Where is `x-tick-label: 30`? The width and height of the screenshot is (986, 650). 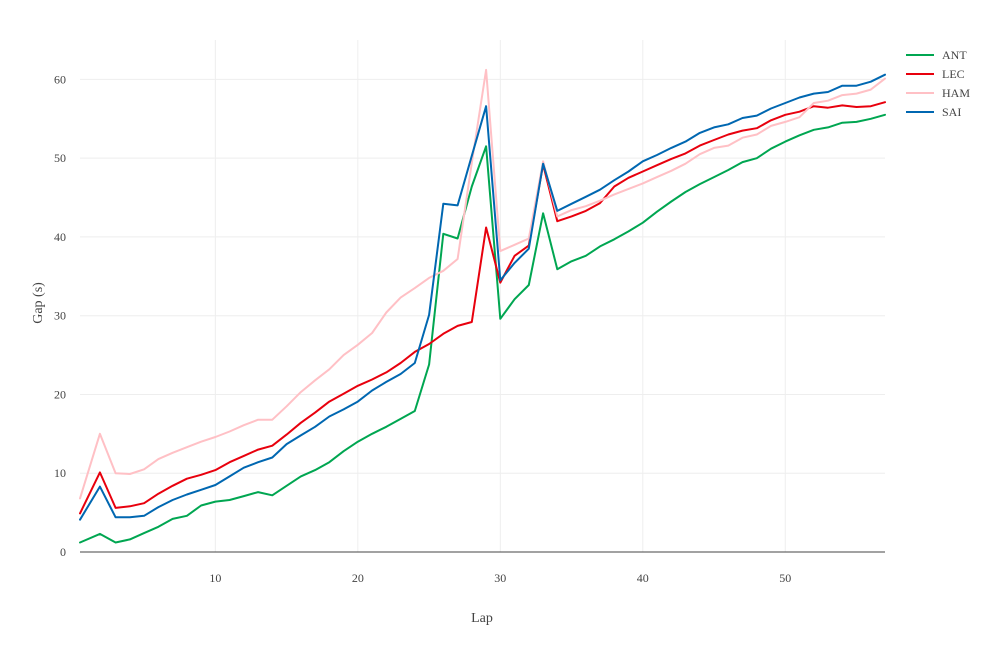
x-tick-label: 30 is located at coordinates (500, 578).